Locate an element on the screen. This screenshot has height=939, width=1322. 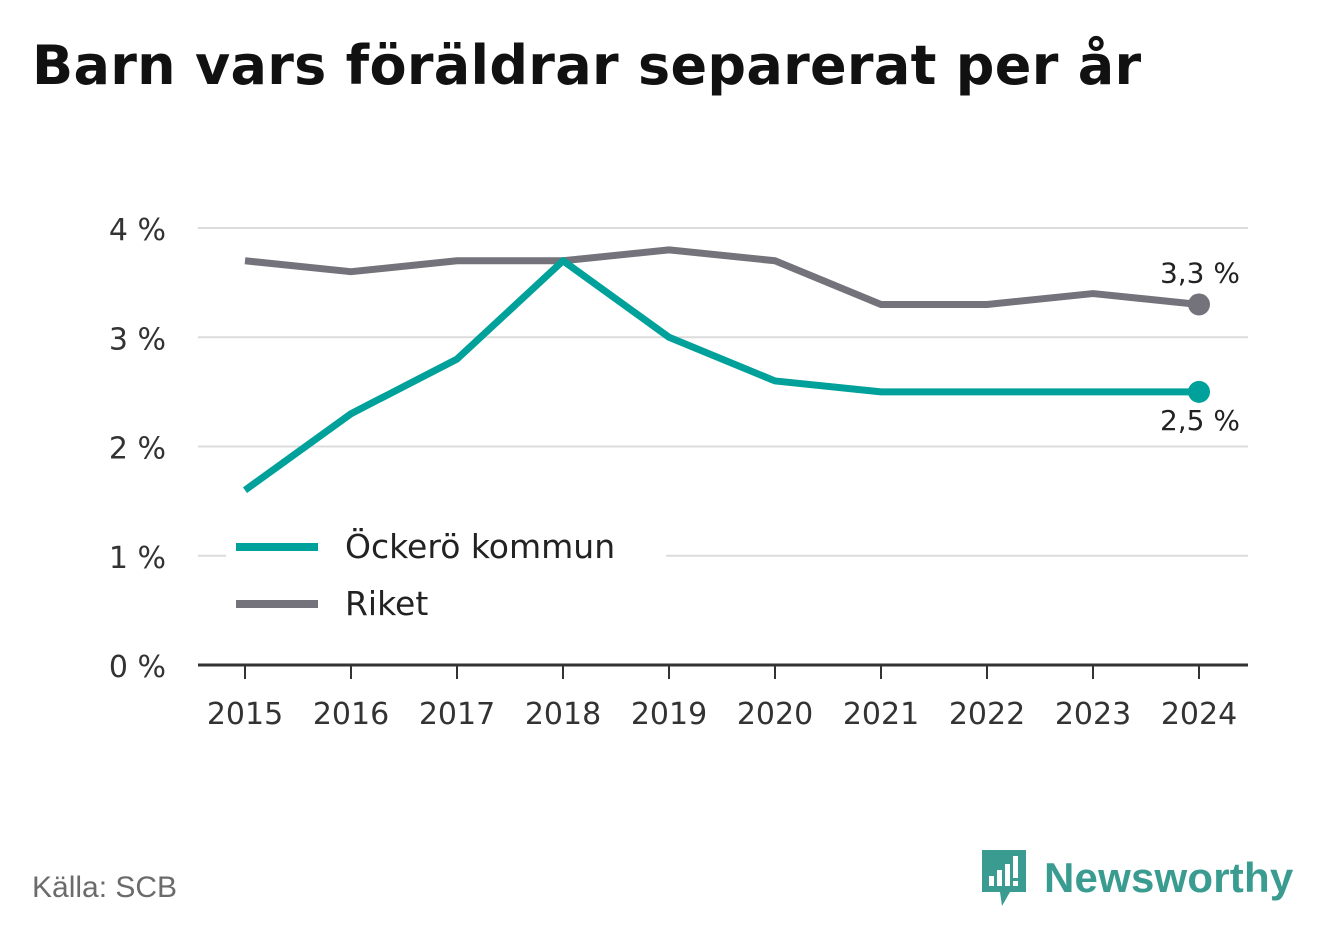
end-point-öckerö-kommun is located at coordinates (1199, 391).